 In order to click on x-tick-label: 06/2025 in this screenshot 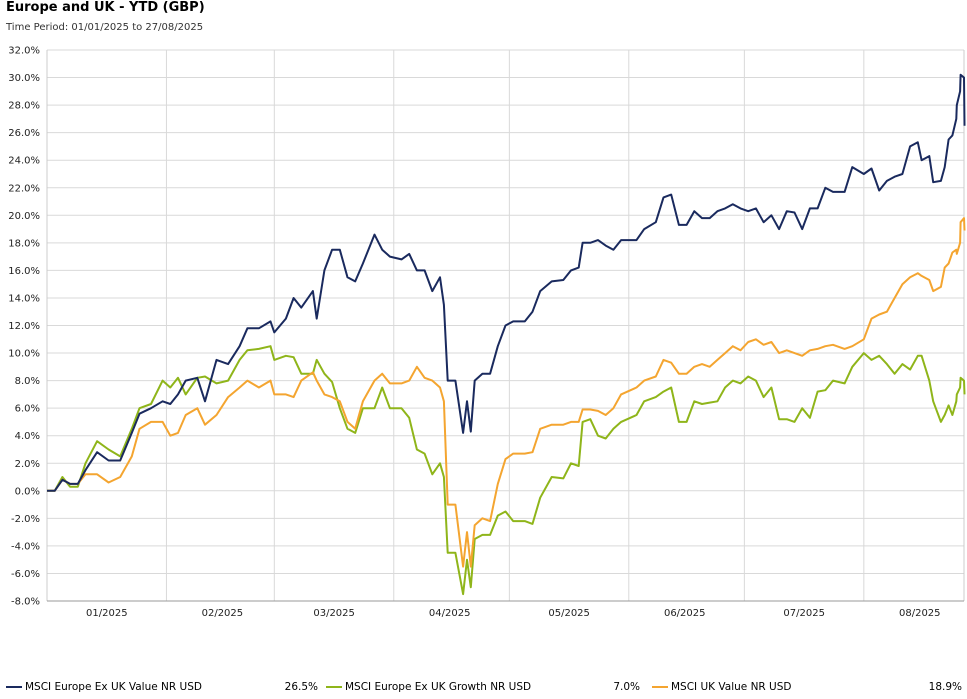, I will do `click(685, 613)`.